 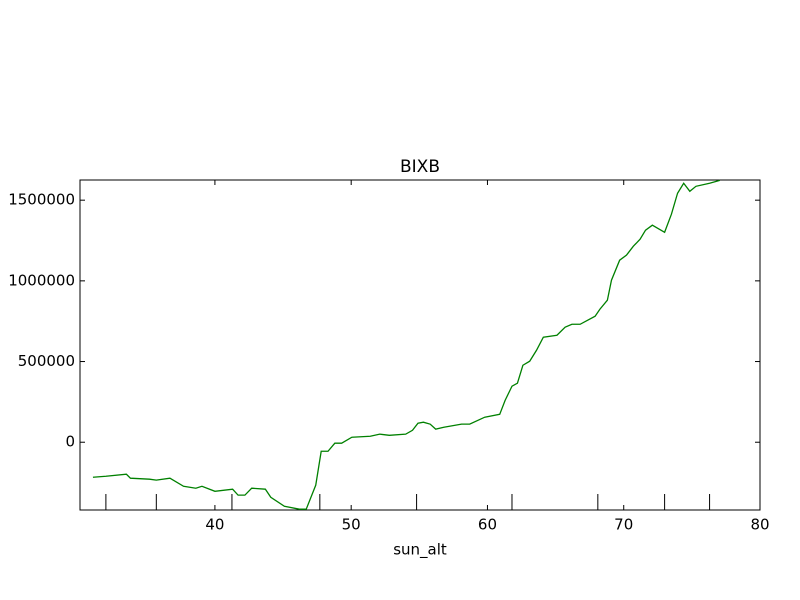 What do you see at coordinates (759, 525) in the screenshot?
I see `x-tick-label: 80` at bounding box center [759, 525].